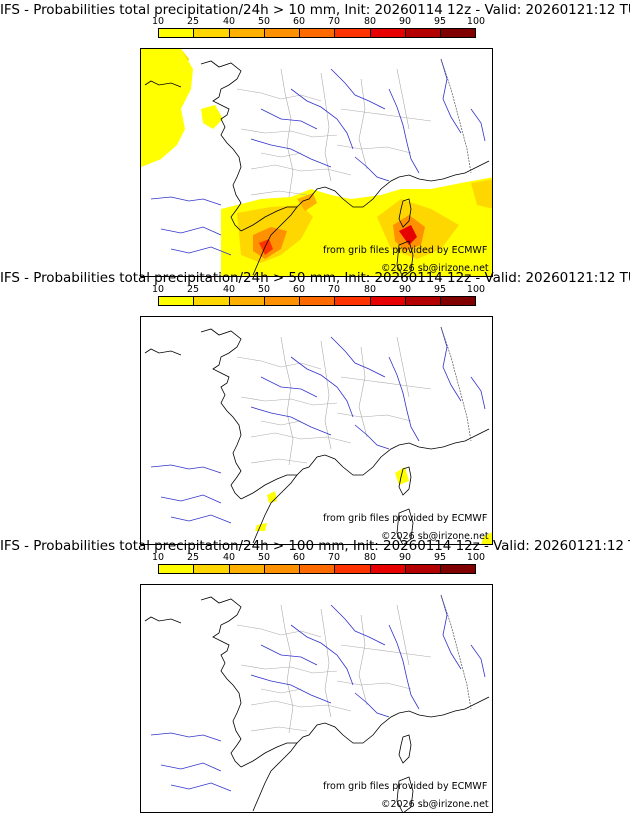  Describe the element at coordinates (264, 289) in the screenshot. I see `colorbar-tick-label: 50` at that location.